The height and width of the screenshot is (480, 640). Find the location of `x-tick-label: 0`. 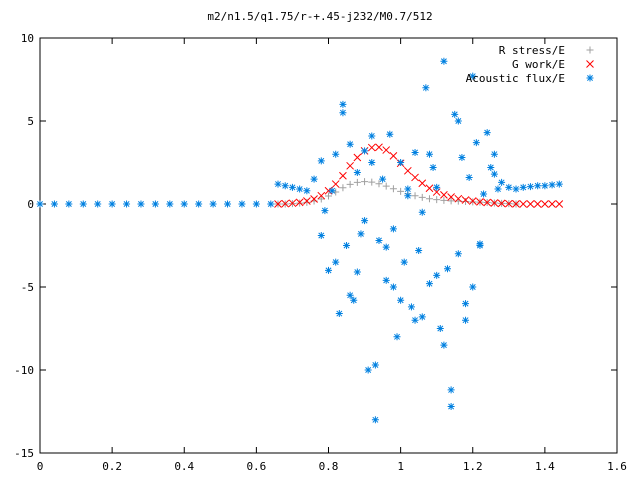

x-tick-label: 0 is located at coordinates (40, 466).